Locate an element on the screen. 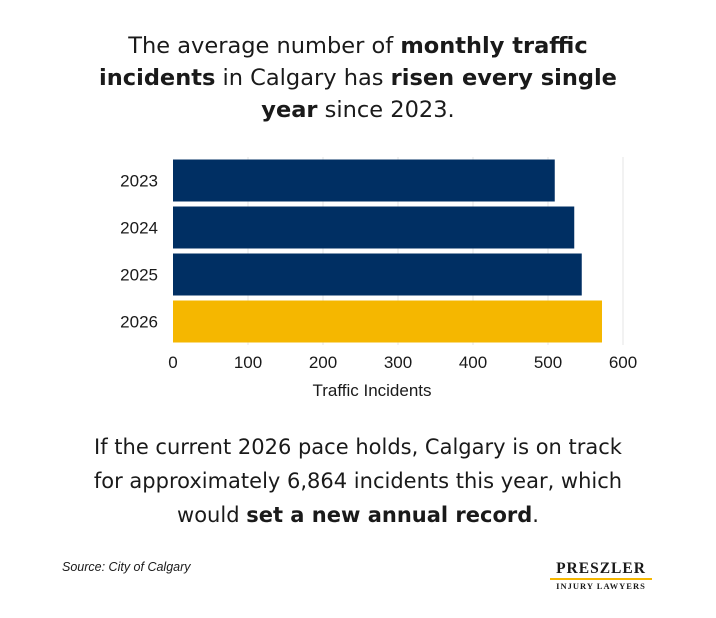 The width and height of the screenshot is (716, 618). logo-accent-rule is located at coordinates (601, 579).